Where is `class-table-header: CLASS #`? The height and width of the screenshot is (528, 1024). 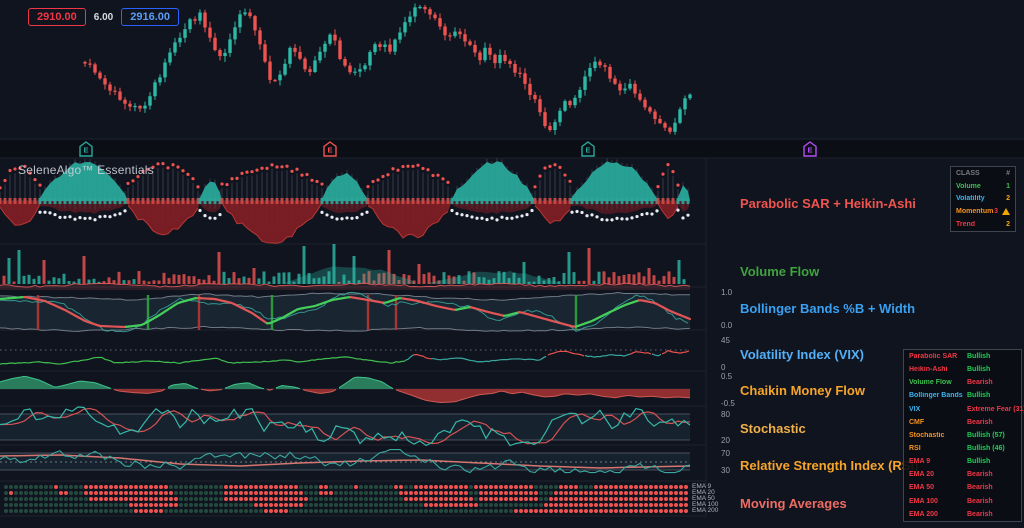
class-table-header: CLASS # is located at coordinates (983, 173).